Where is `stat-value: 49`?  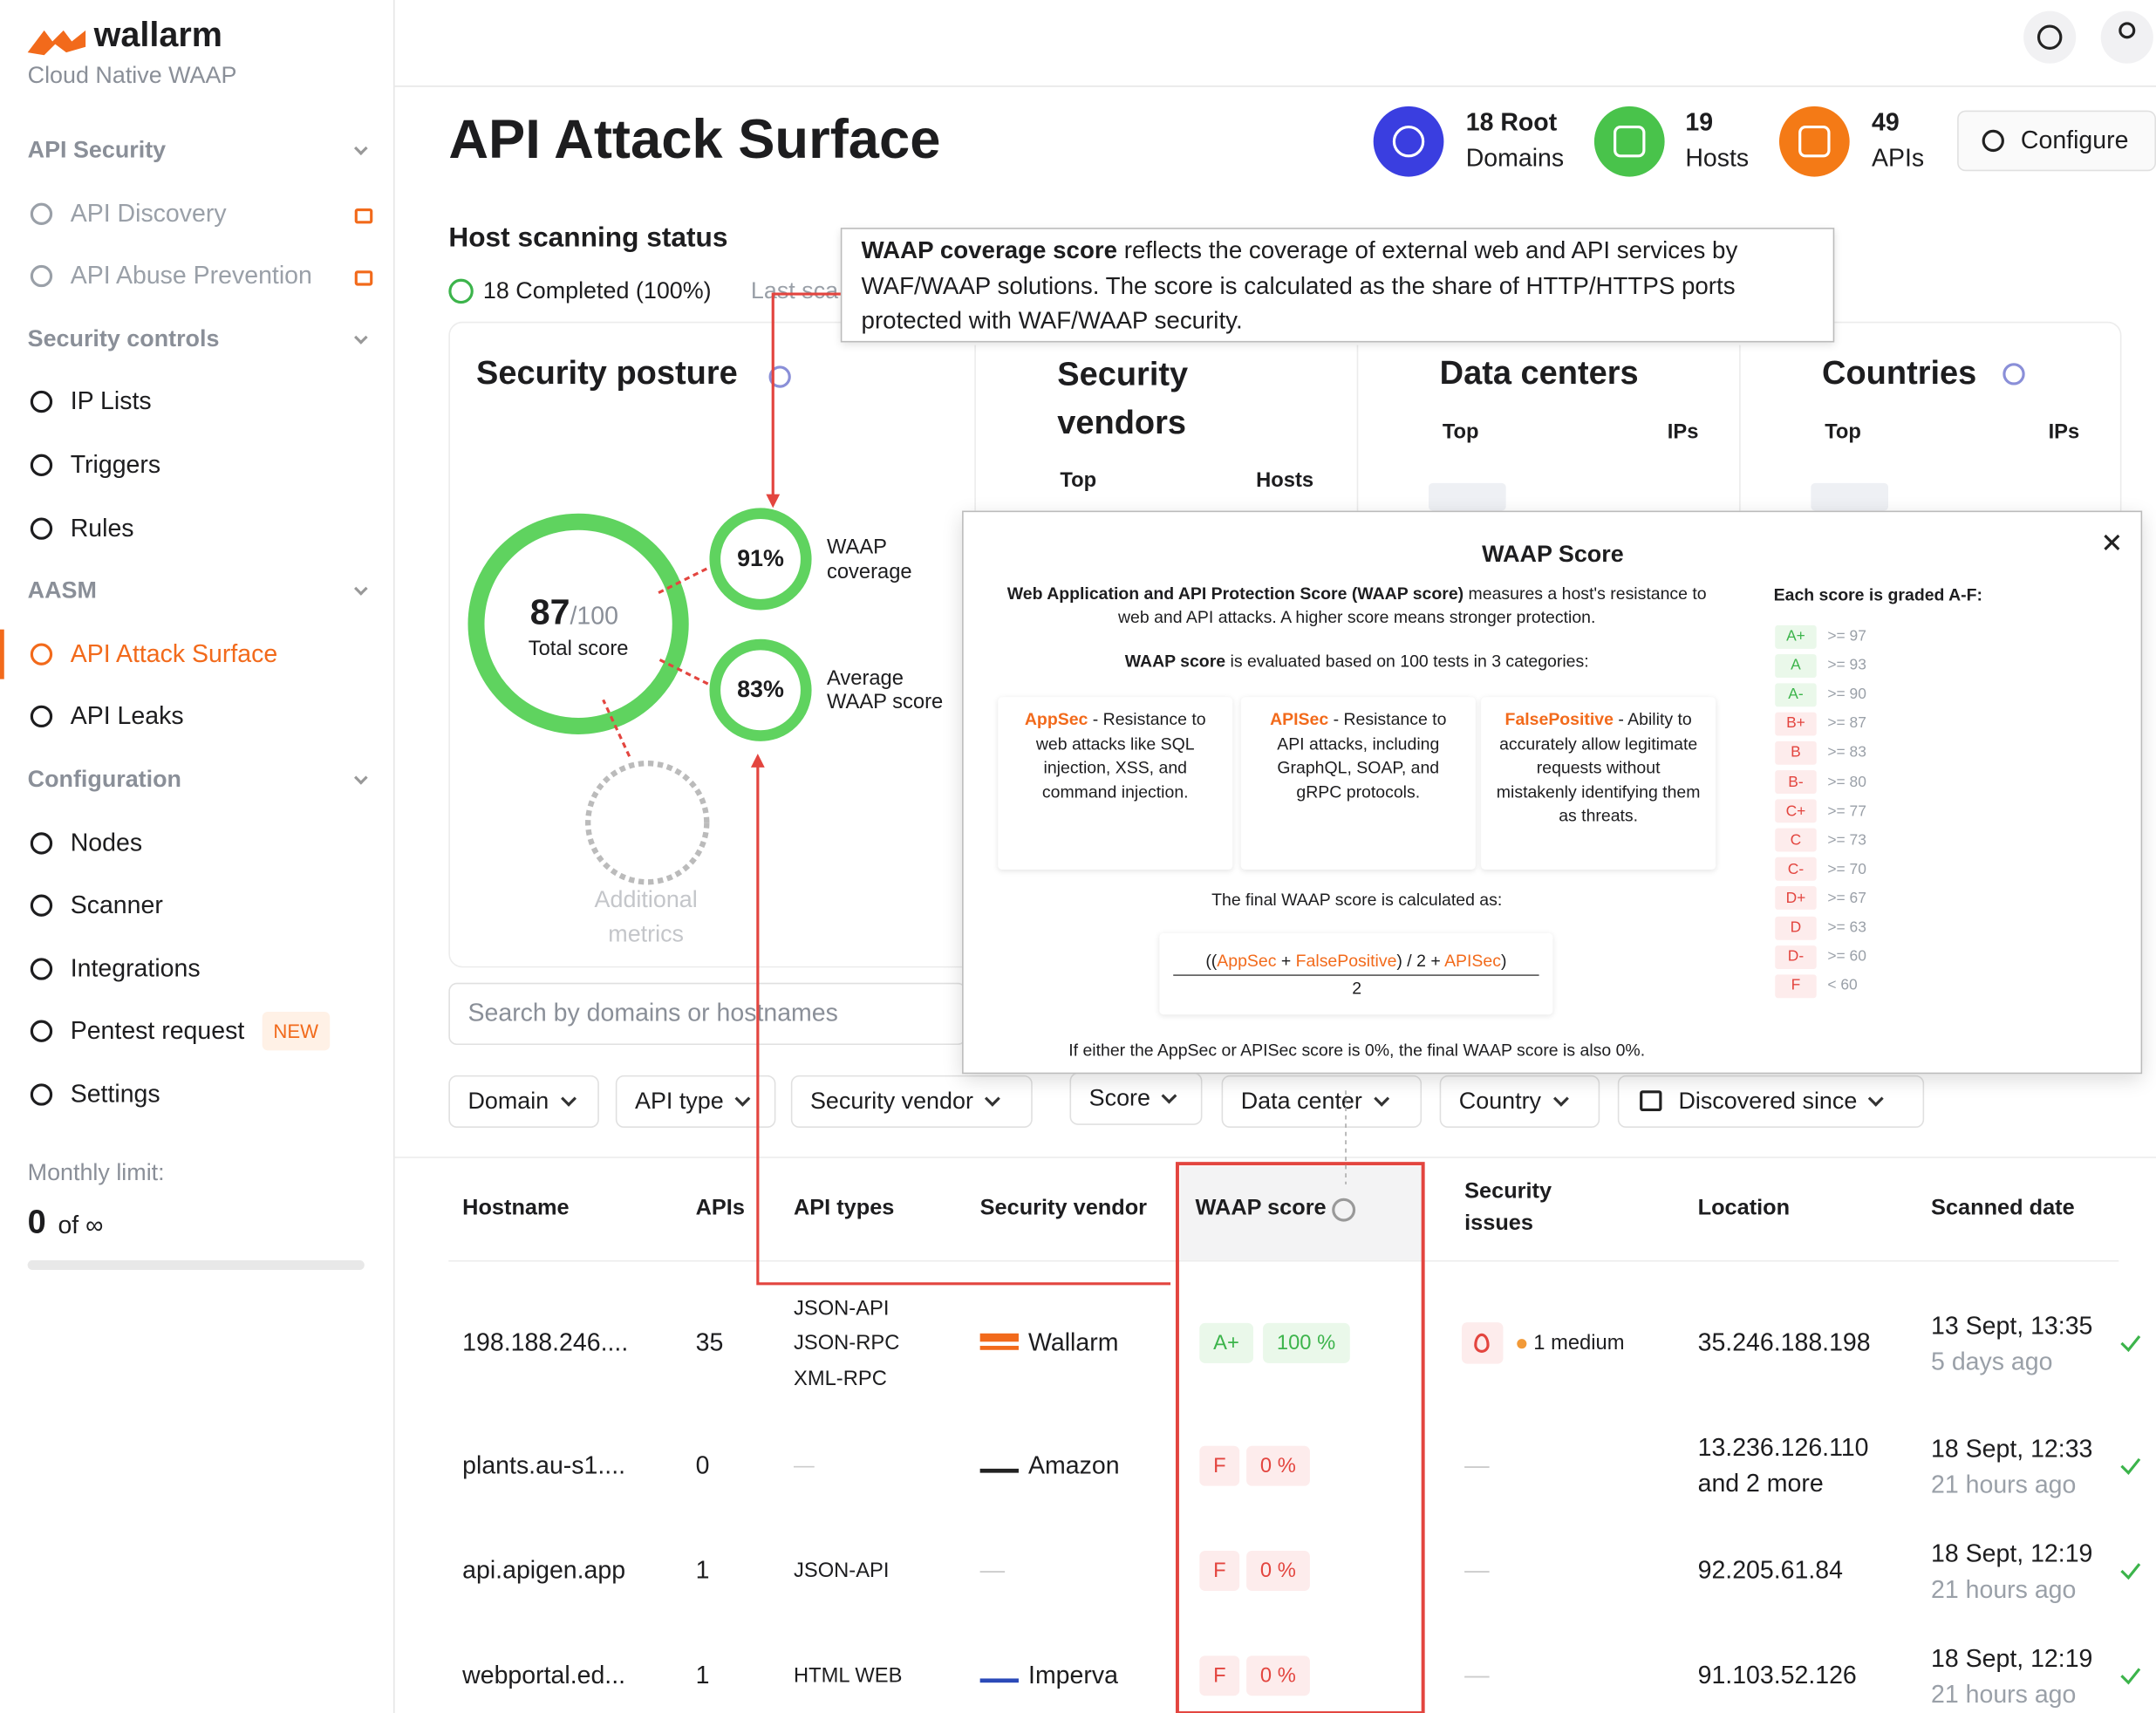
stat-value: 49 is located at coordinates (1886, 122).